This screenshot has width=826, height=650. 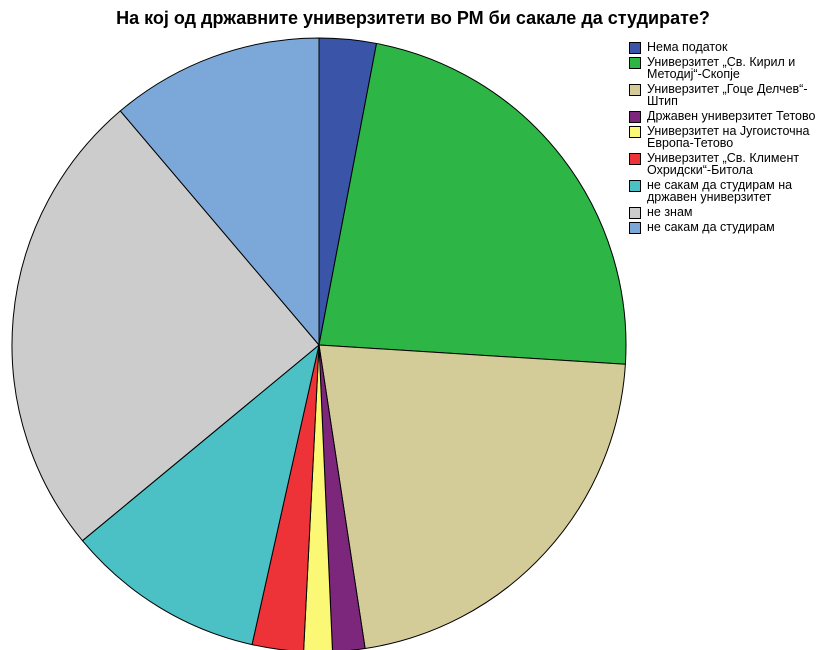 I want to click on legend-item-4: Државен универзитет Тетово, so click(x=726, y=116).